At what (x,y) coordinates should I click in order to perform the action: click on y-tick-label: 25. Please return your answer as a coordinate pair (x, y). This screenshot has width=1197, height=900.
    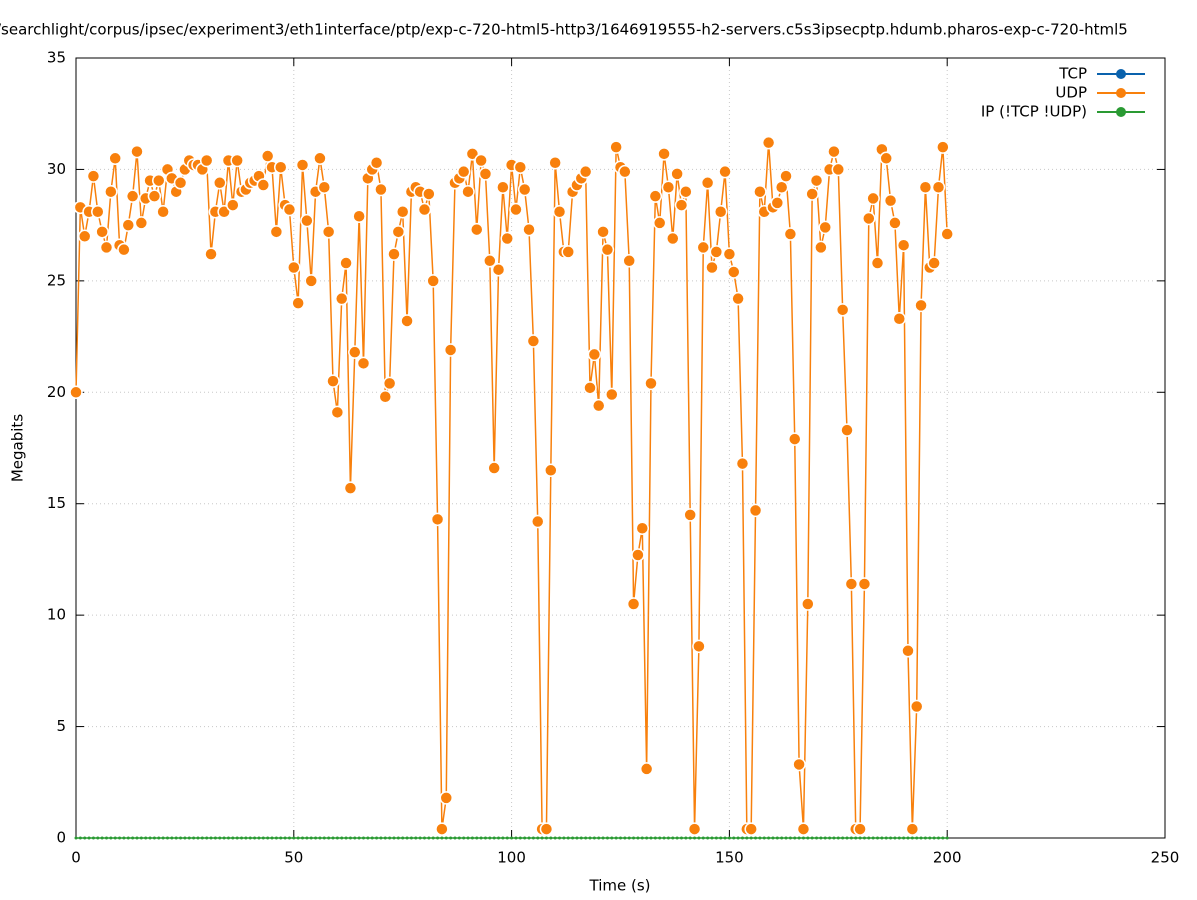
    Looking at the image, I should click on (56, 280).